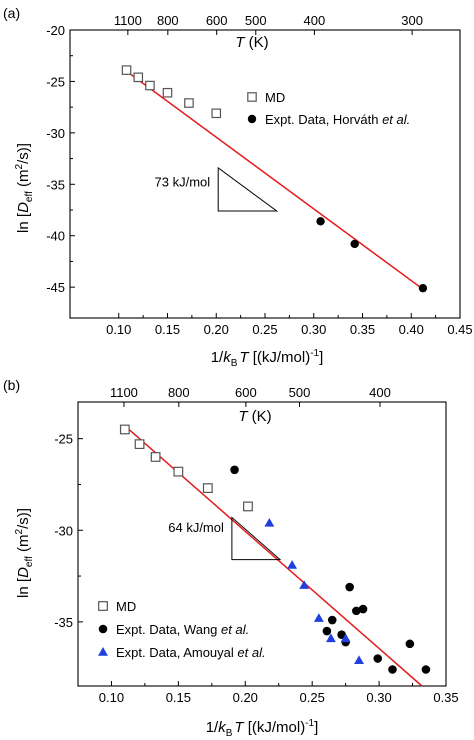 This screenshot has width=474, height=740. Describe the element at coordinates (445, 697) in the screenshot. I see `x-tick-label-b: 0.35` at that location.